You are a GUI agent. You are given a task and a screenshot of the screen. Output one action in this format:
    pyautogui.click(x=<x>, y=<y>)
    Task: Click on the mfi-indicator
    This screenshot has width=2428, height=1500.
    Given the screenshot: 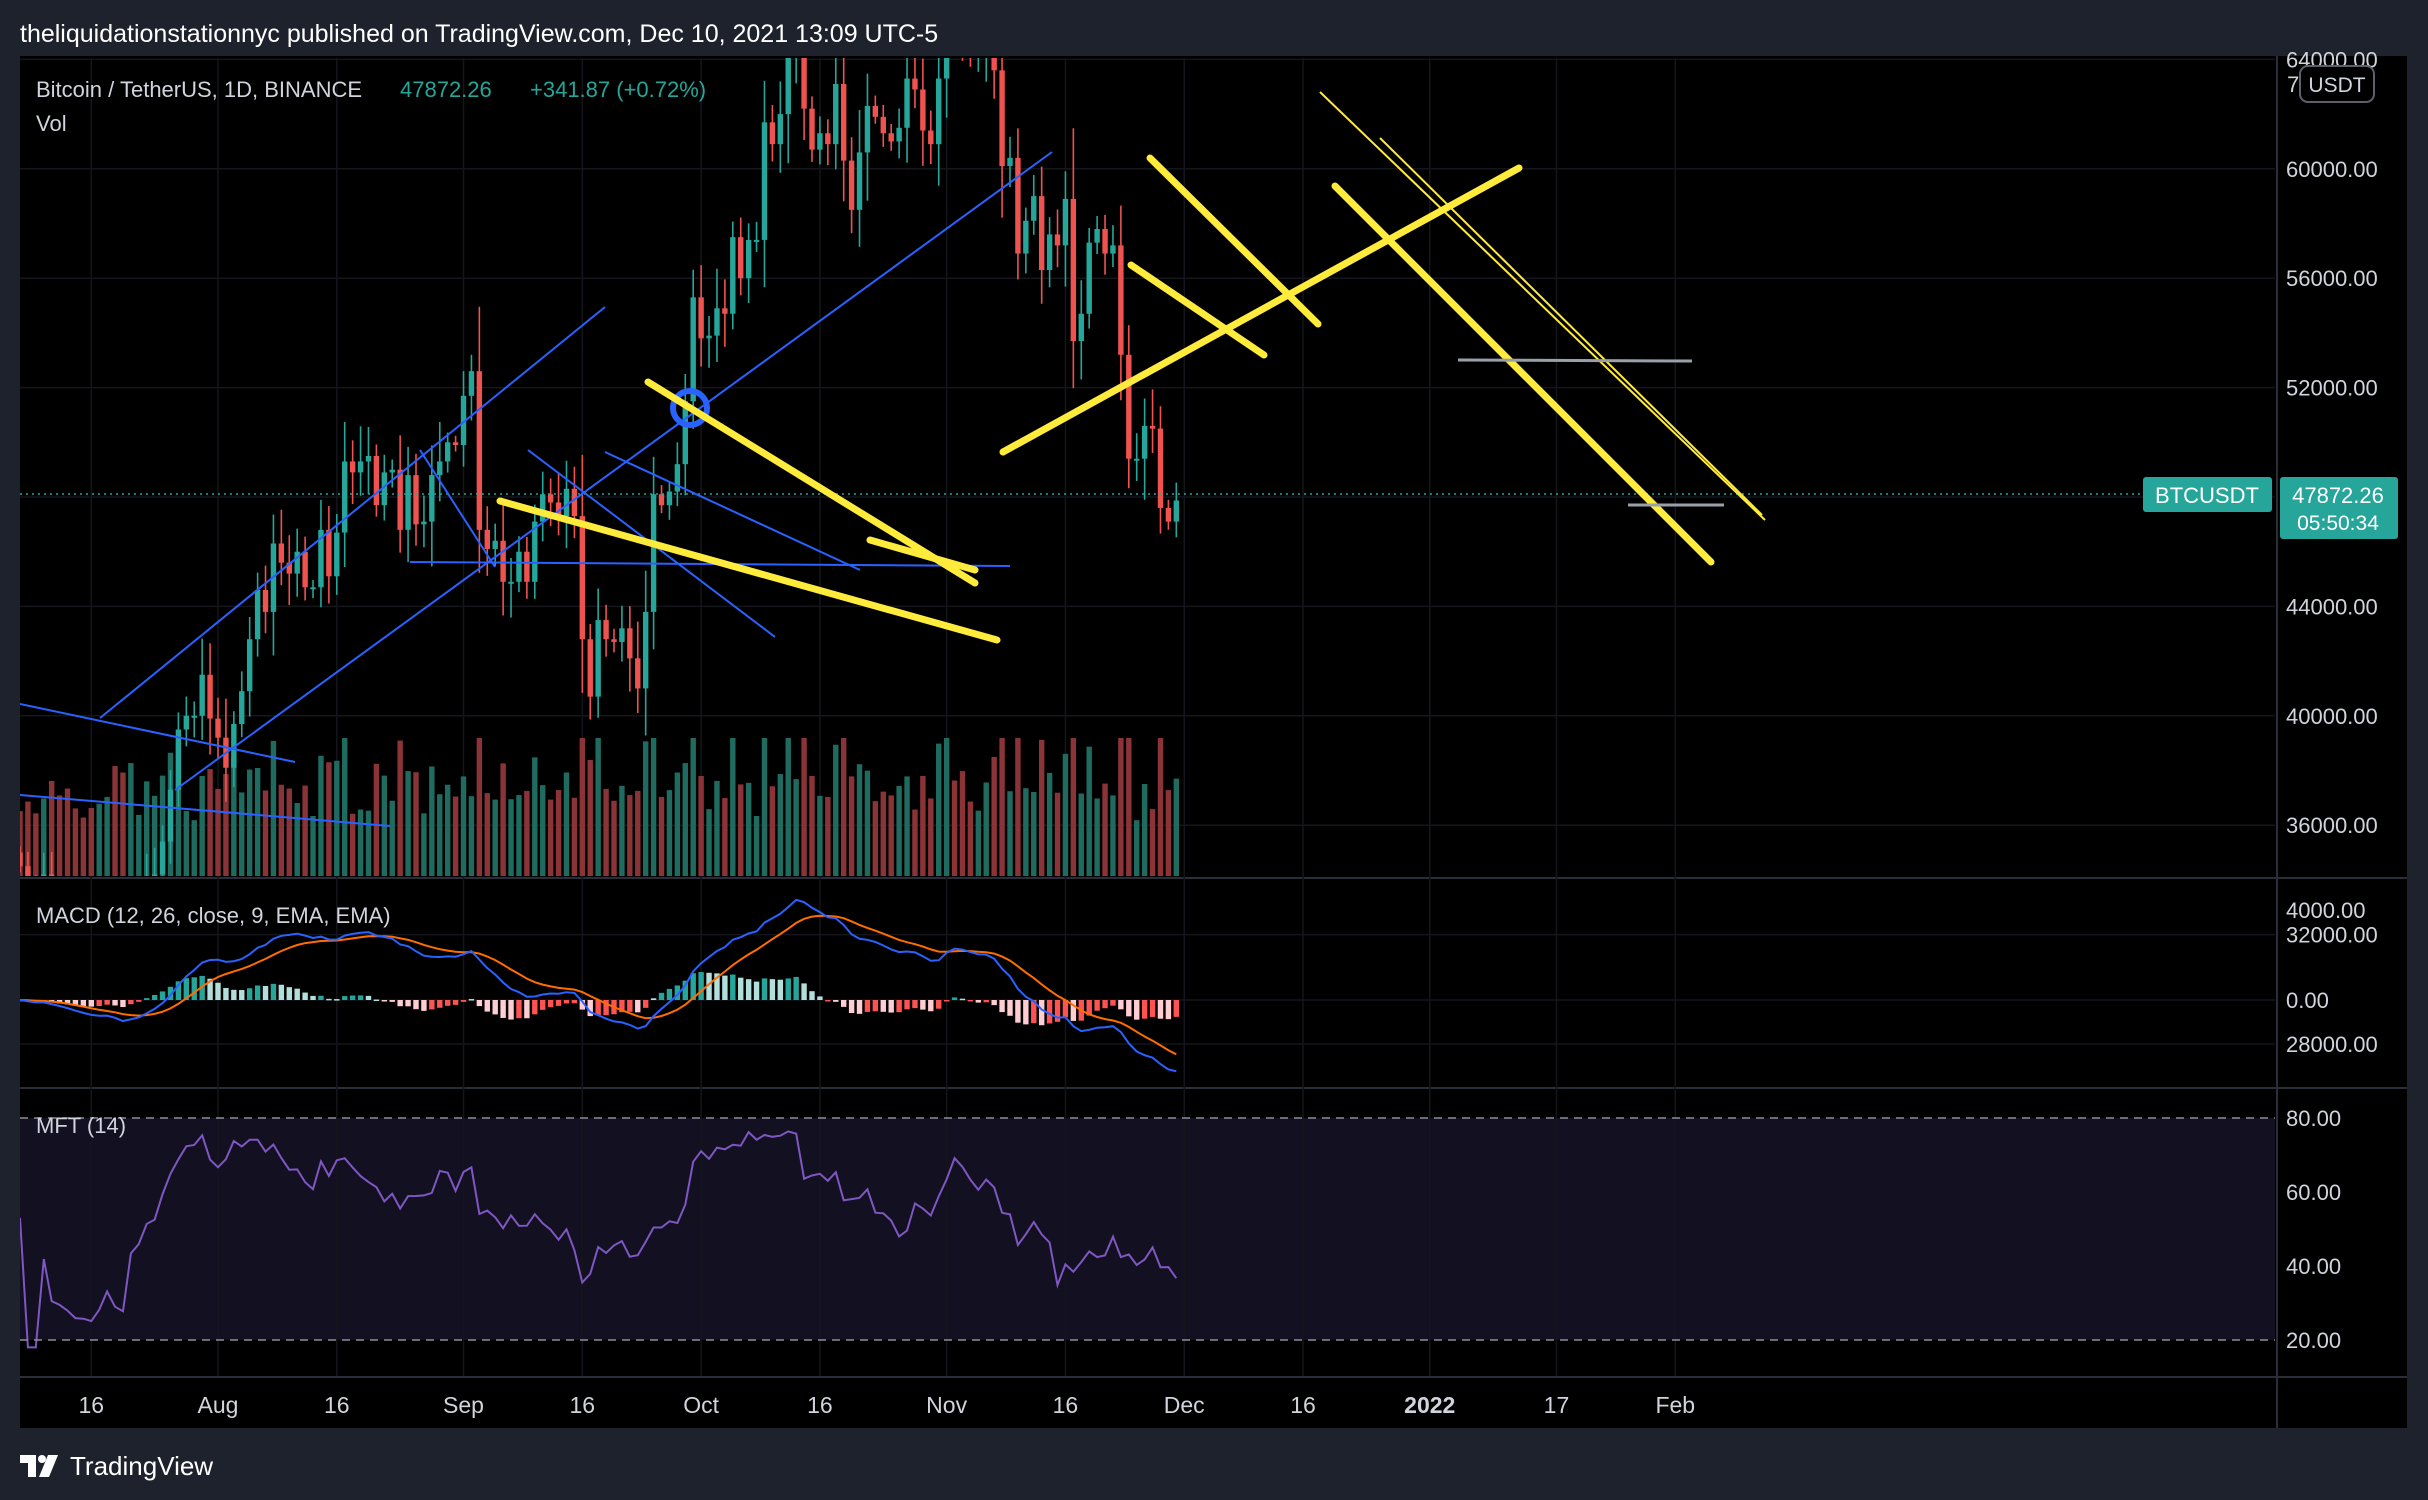 What is the action you would take?
    pyautogui.click(x=599, y=1239)
    